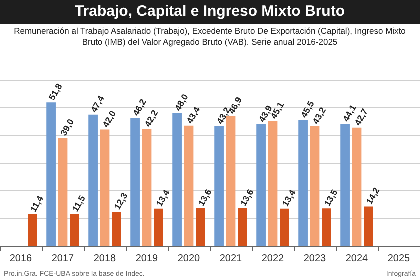 Image resolution: width=420 pixels, height=280 pixels. Describe the element at coordinates (21, 259) in the screenshot. I see `x-tick-label: 2016` at that location.